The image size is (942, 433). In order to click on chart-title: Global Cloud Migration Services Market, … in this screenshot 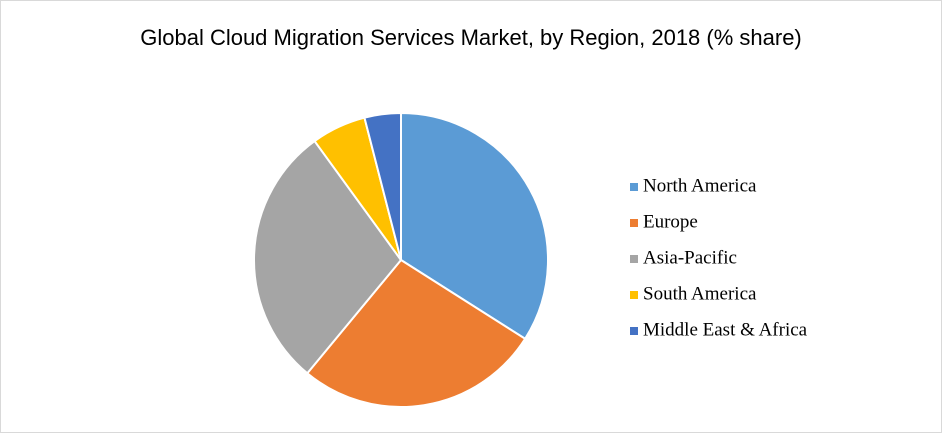, I will do `click(471, 37)`.